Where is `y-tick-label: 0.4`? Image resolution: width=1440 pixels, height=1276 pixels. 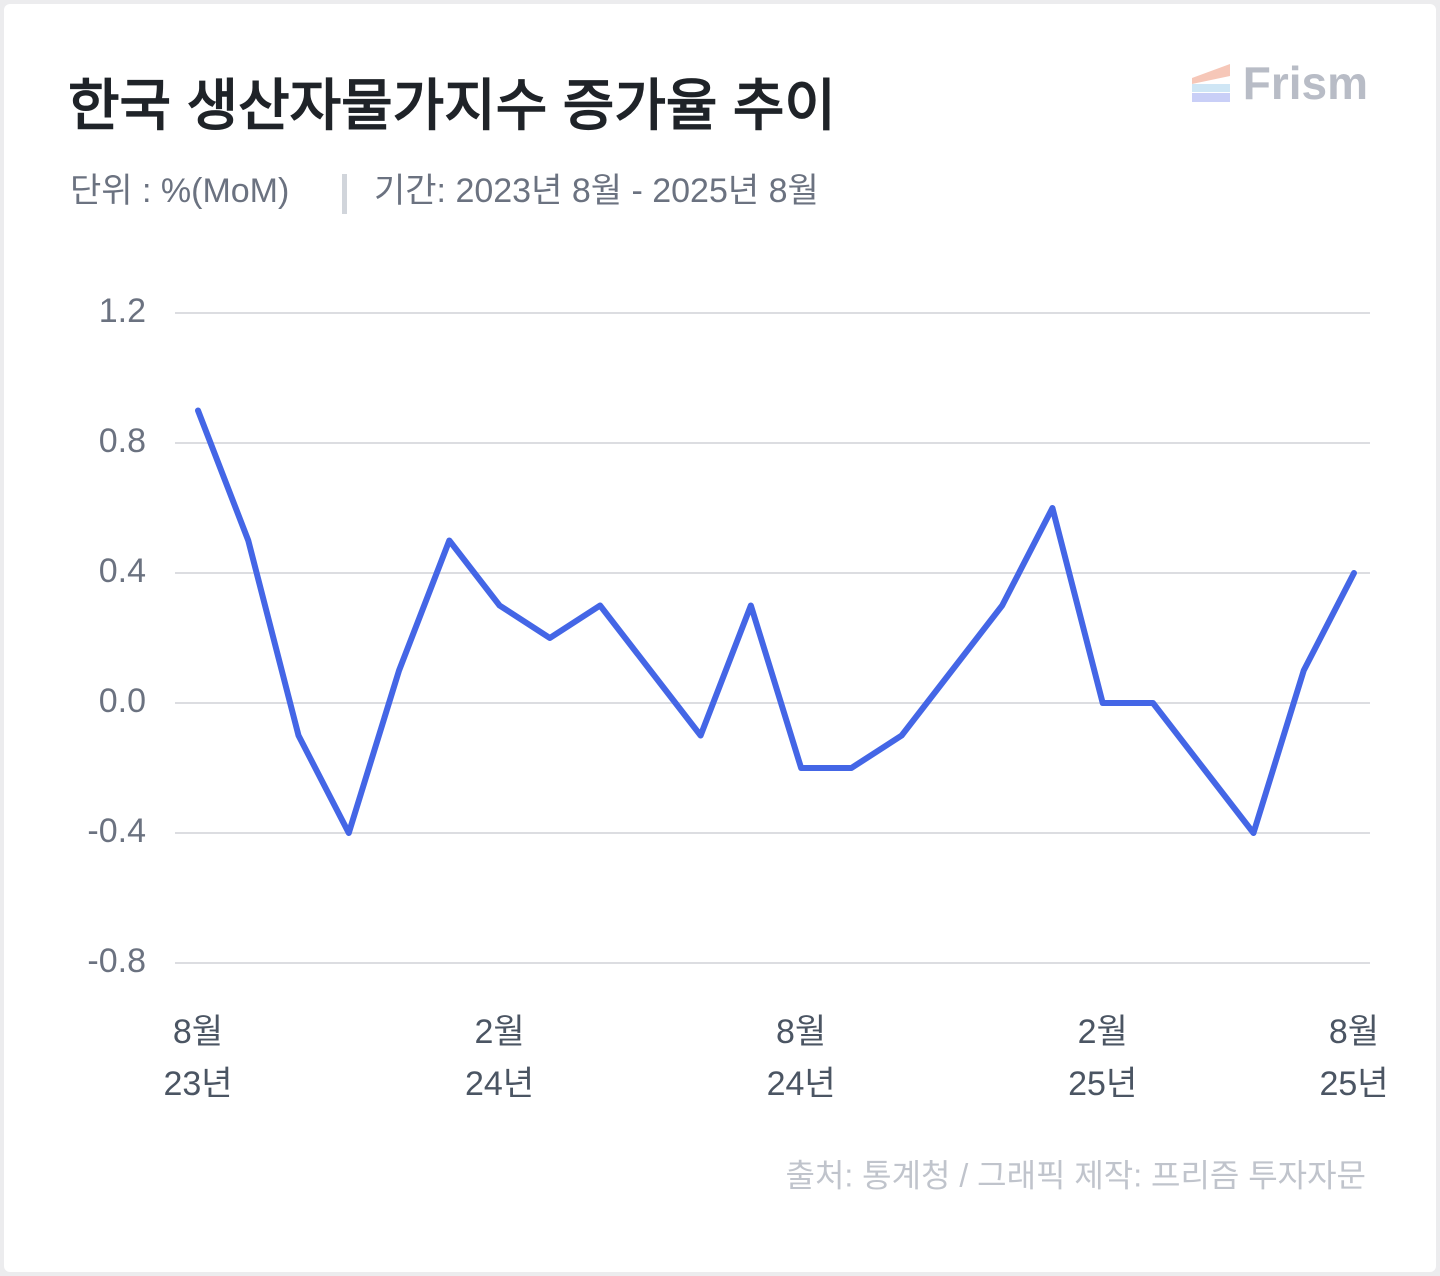 y-tick-label: 0.4 is located at coordinates (122, 571).